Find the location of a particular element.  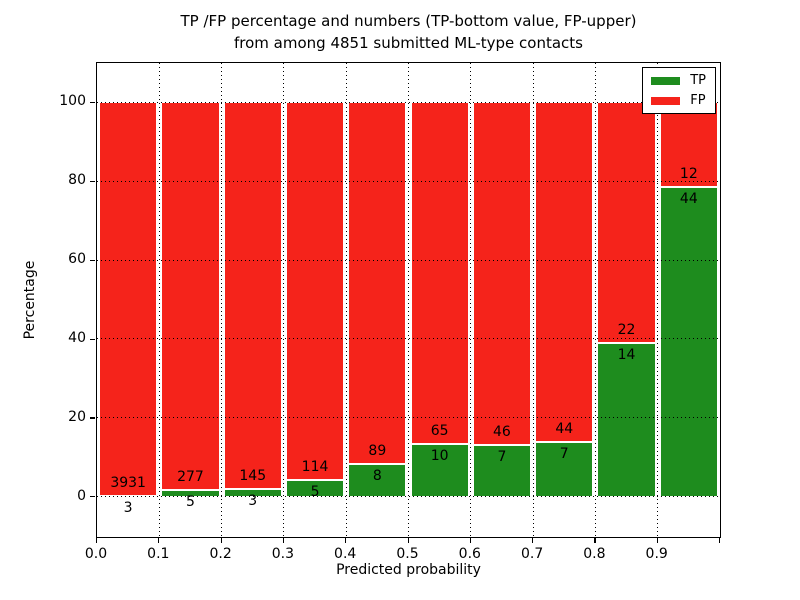

x-tick-label: 0.1 is located at coordinates (158, 554).